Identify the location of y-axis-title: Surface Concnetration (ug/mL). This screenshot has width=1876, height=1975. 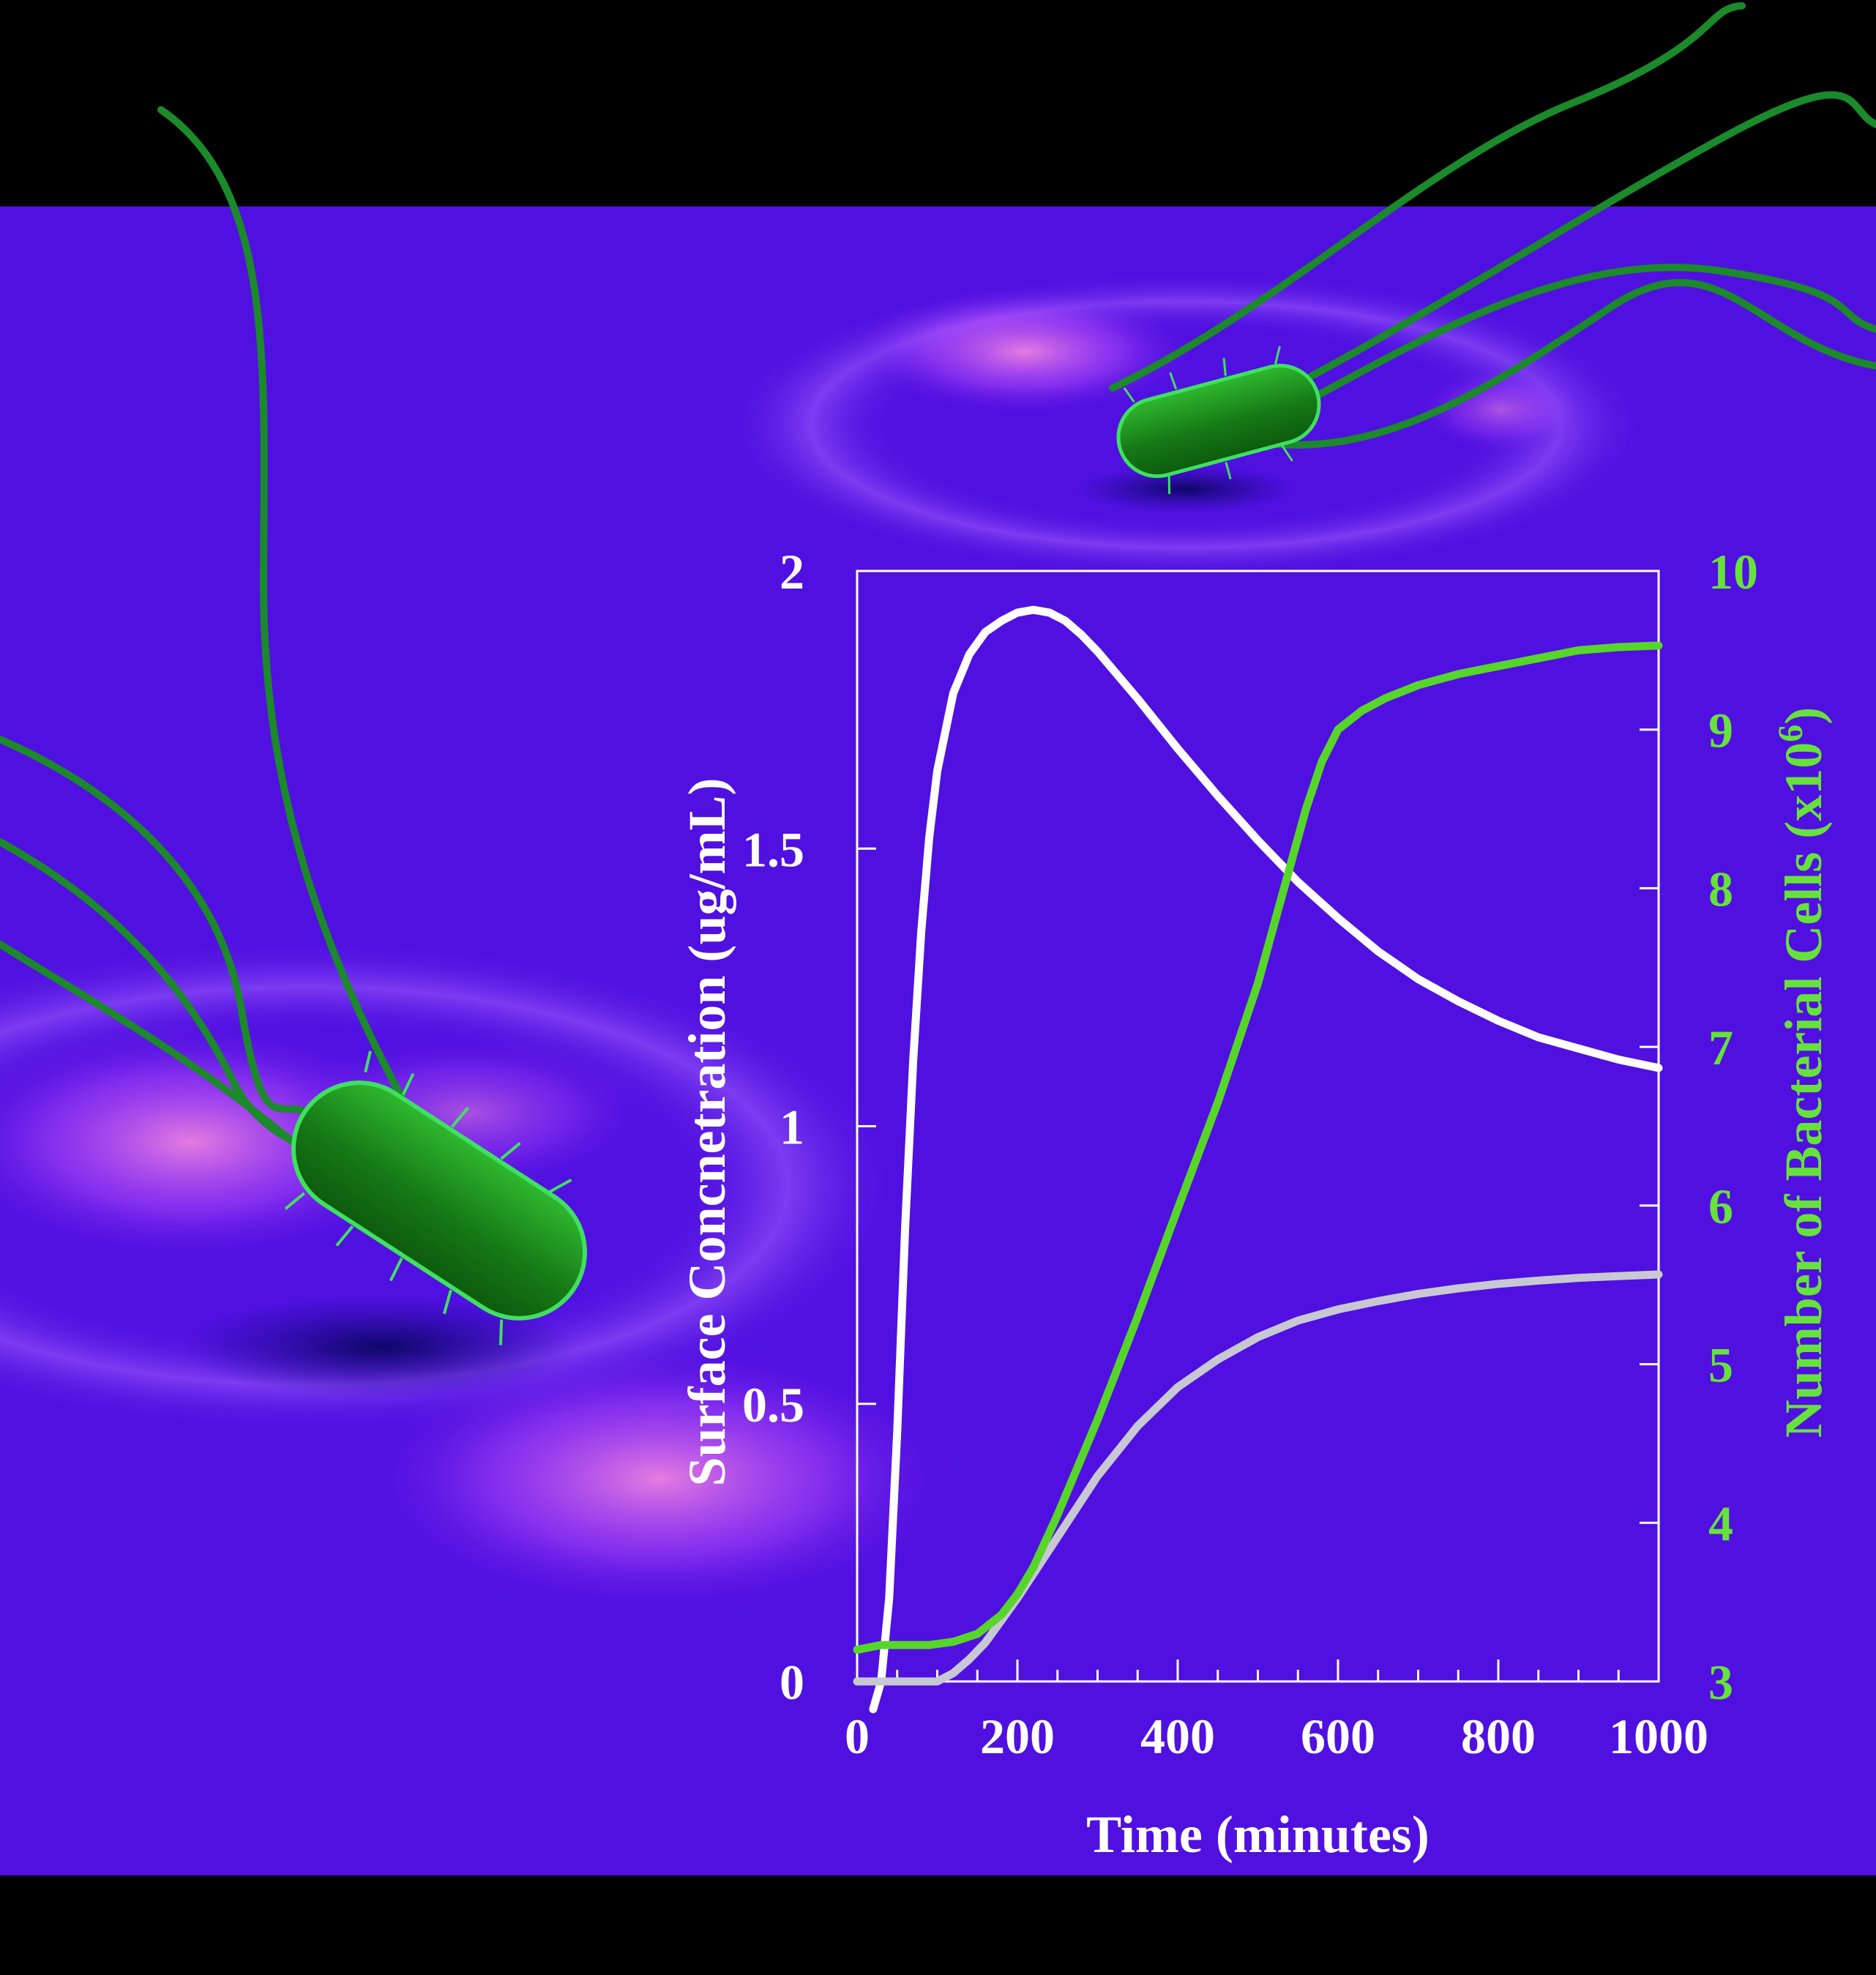
(707, 1132).